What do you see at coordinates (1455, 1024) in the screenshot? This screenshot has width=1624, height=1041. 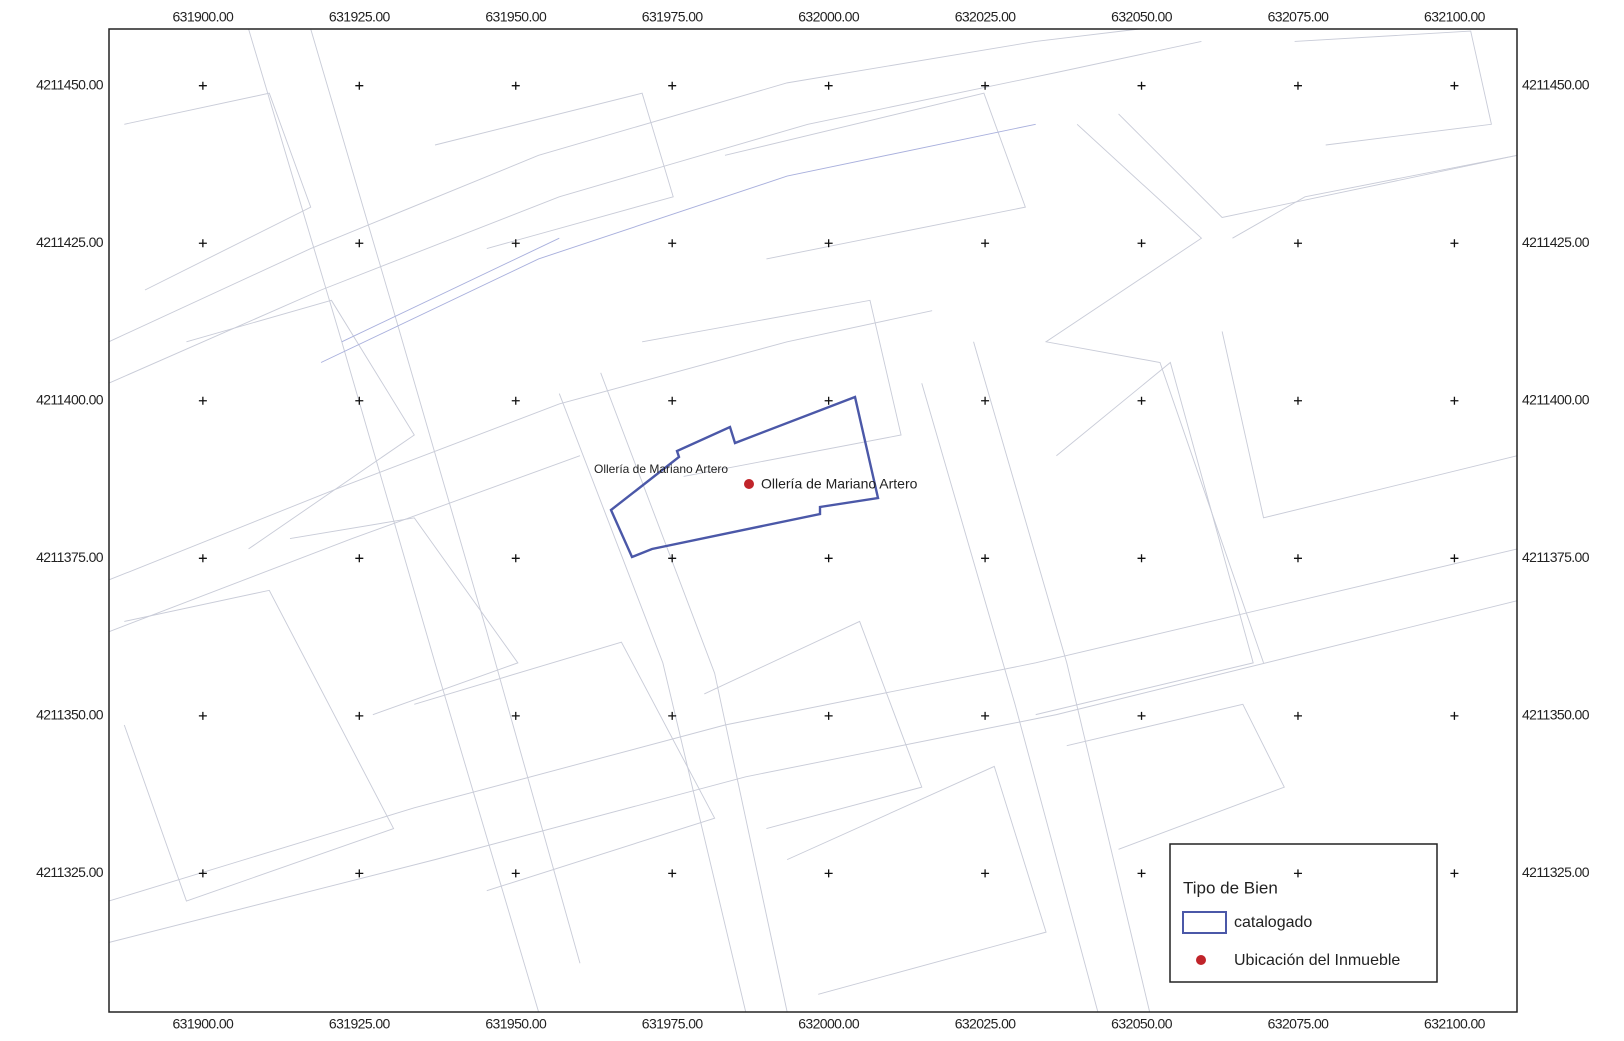 I see `x-tick-label-bottom: 632100.00` at bounding box center [1455, 1024].